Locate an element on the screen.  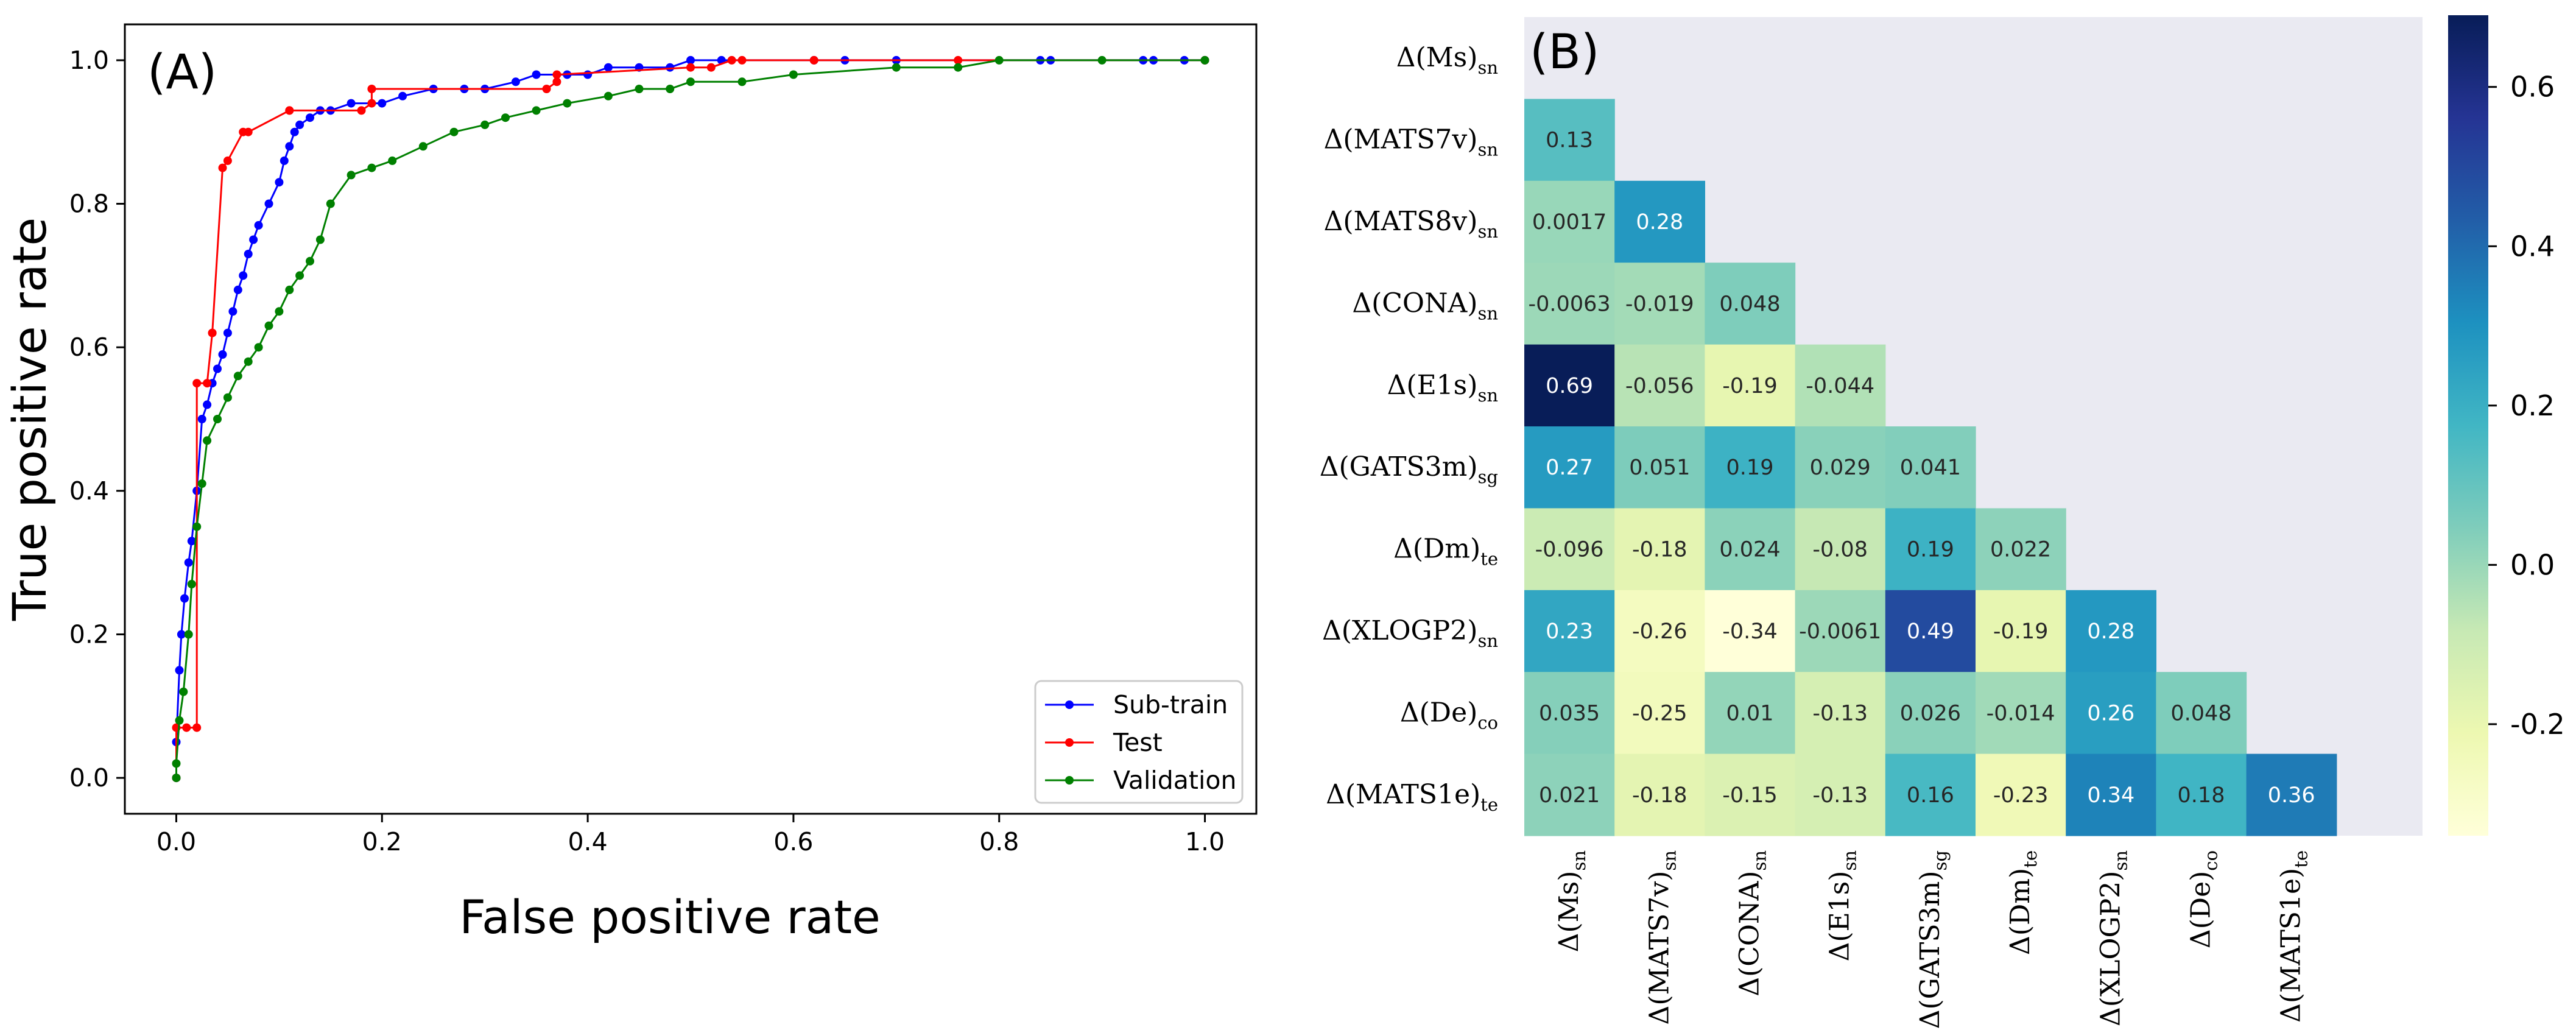
heatmap-row-label: Δ(E1s)sn is located at coordinates (1442, 388).